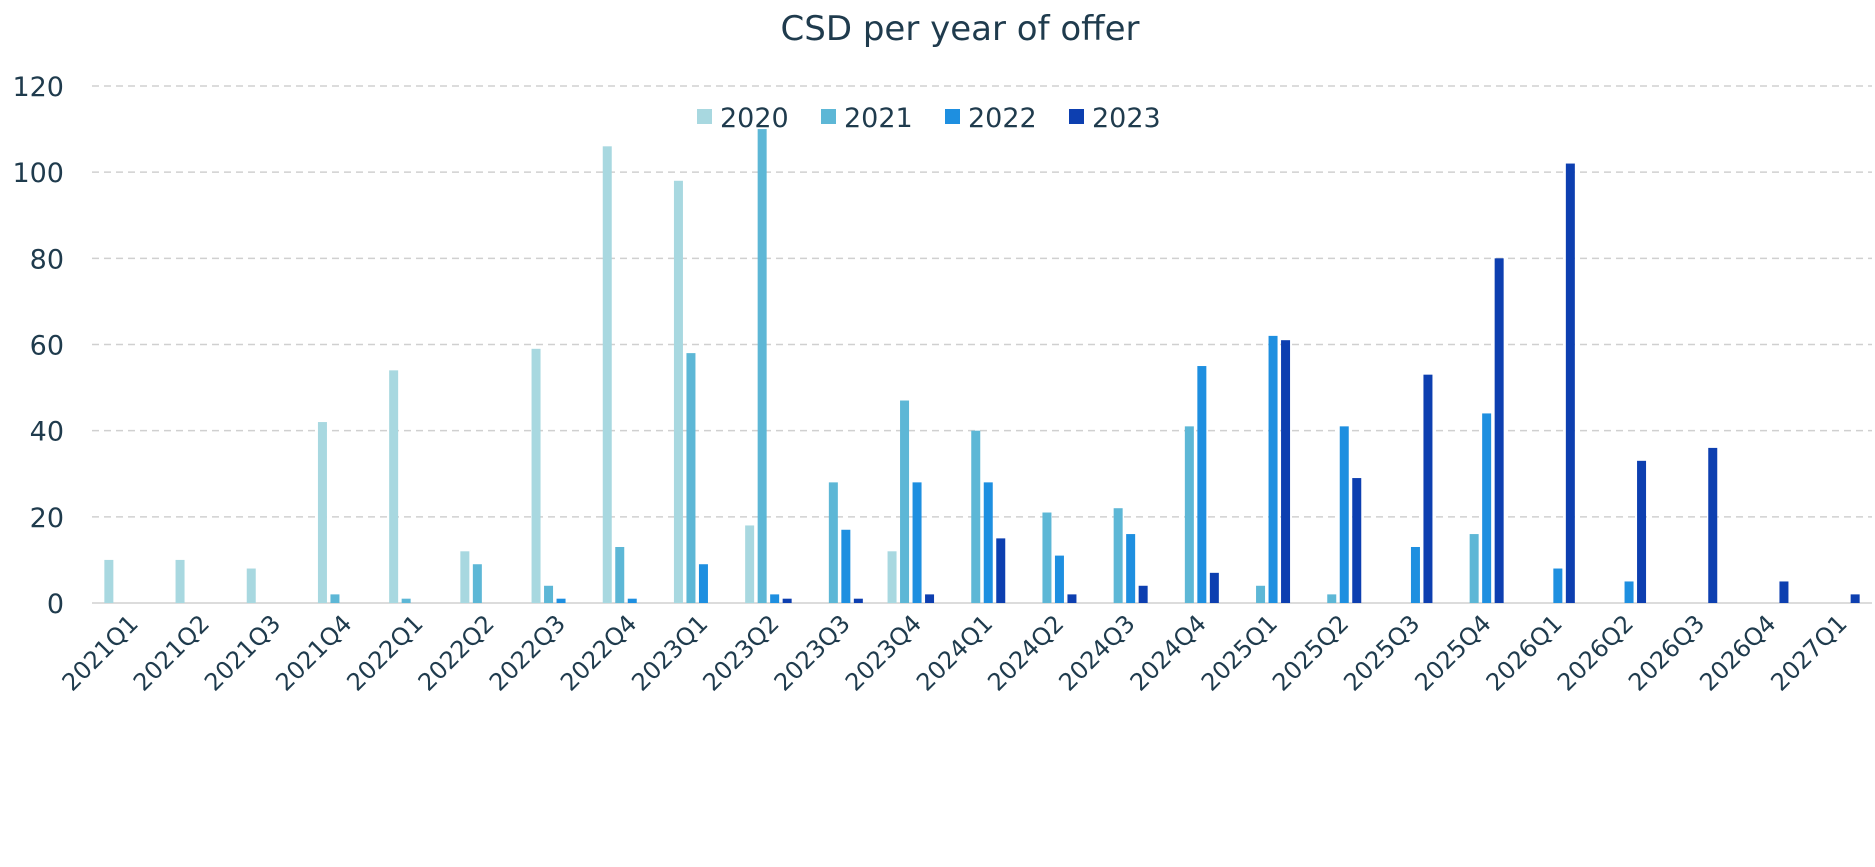 The width and height of the screenshot is (1875, 867). What do you see at coordinates (1273, 469) in the screenshot?
I see `bar-2022-2025Q1` at bounding box center [1273, 469].